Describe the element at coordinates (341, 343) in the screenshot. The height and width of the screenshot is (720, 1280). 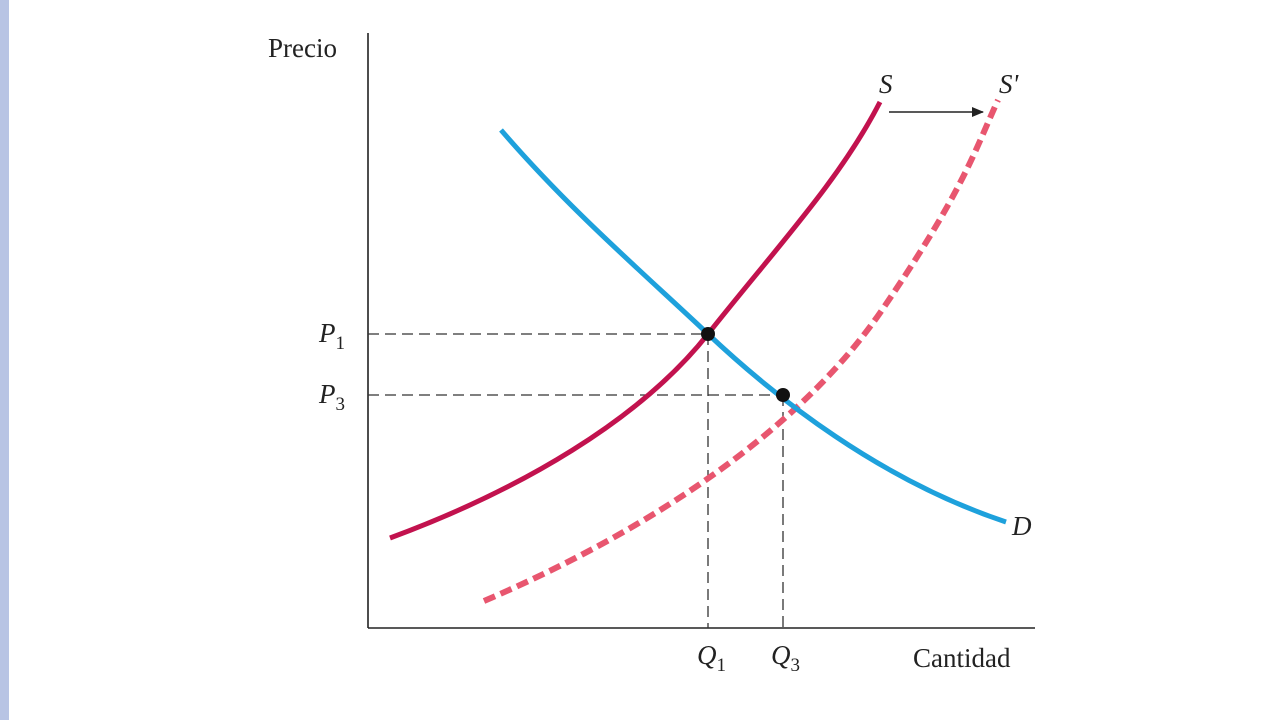
I see `price-label-p1-sub: 1` at that location.